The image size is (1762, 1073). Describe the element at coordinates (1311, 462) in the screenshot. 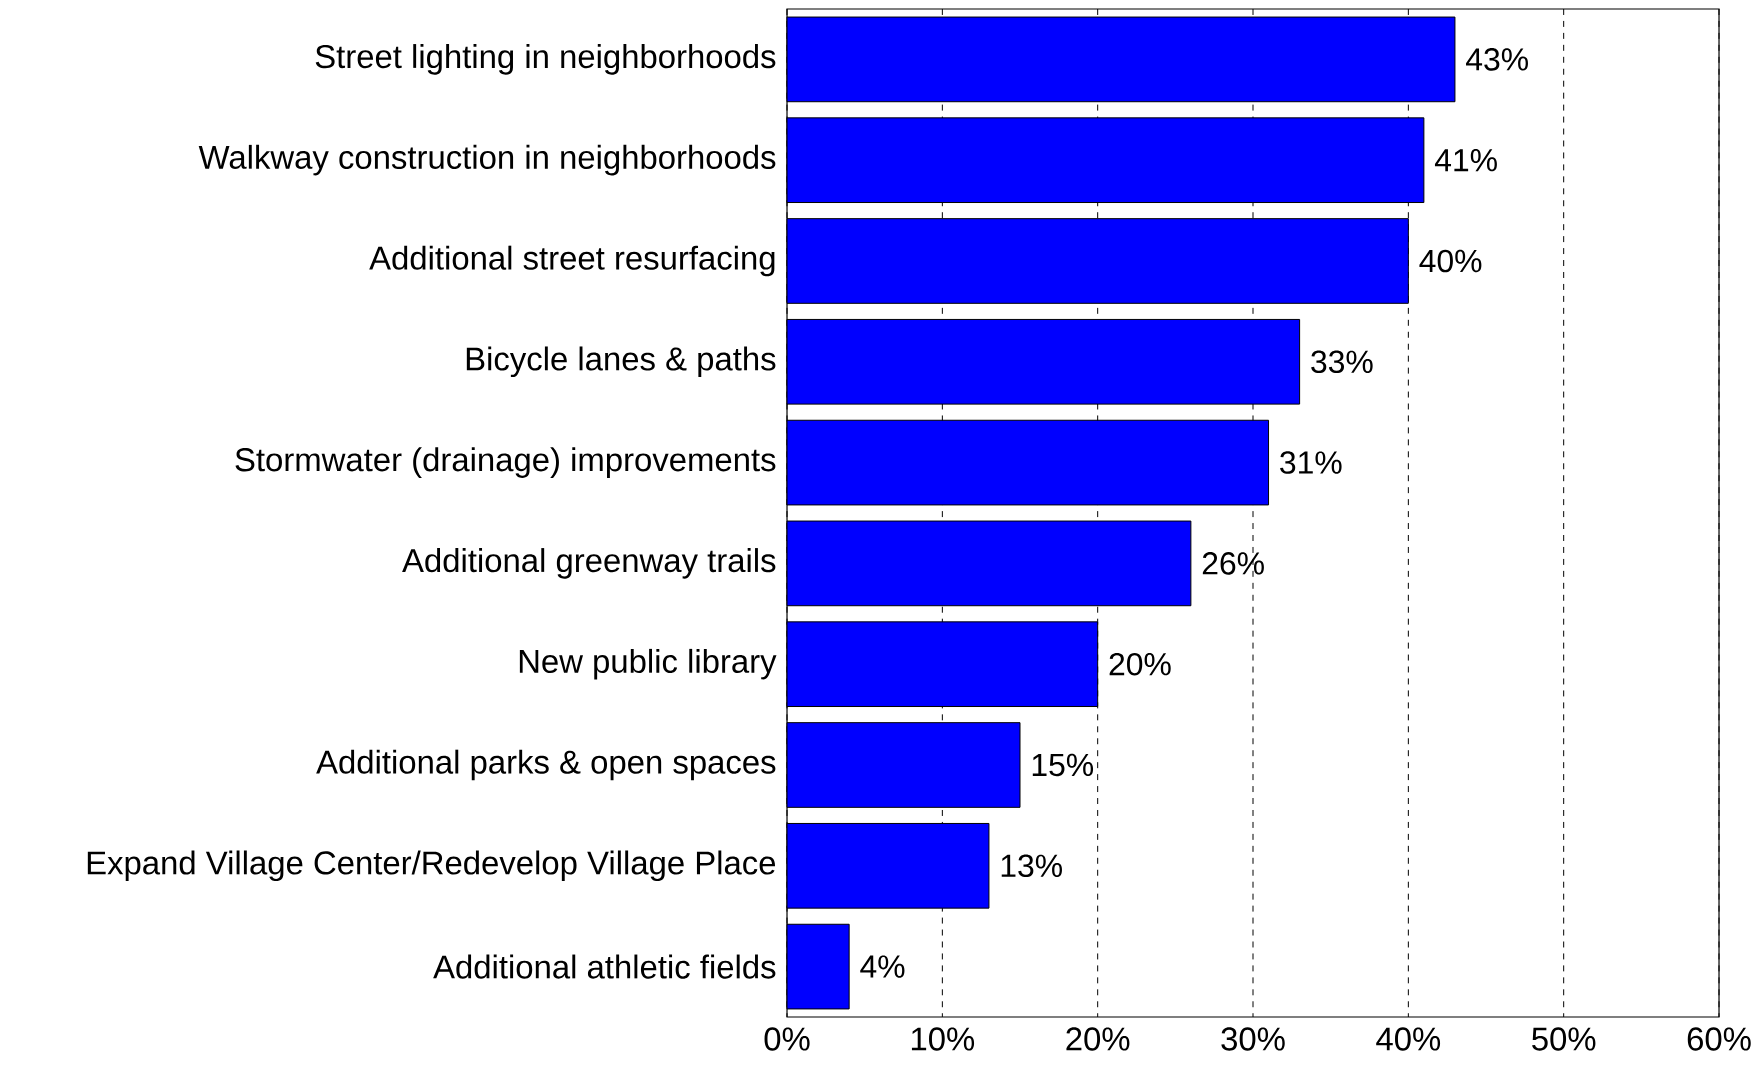

I see `data-label: 31%` at that location.